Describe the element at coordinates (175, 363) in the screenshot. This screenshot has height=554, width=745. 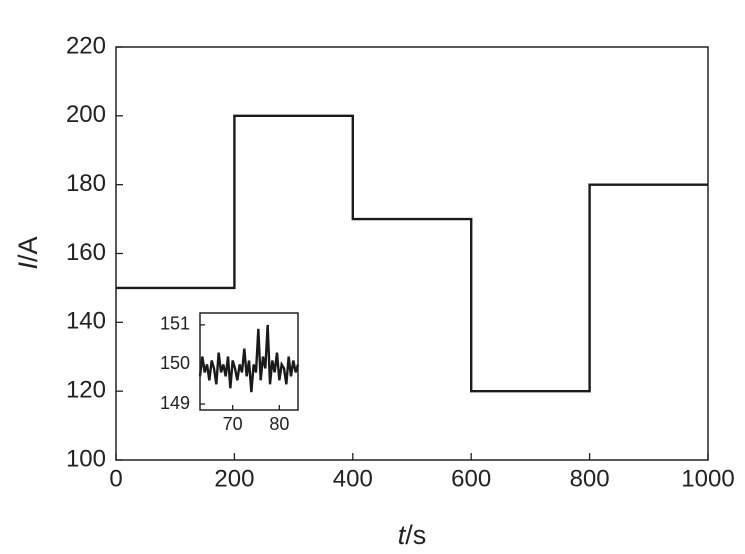
I see `y-tick-label: 150` at that location.